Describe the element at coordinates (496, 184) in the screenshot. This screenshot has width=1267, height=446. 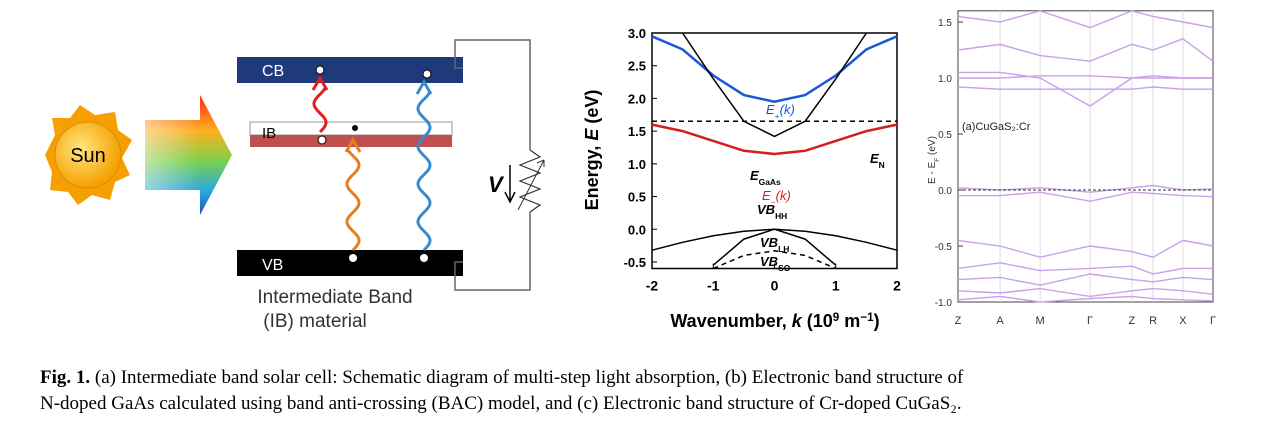
I see `voltage-label: V` at that location.